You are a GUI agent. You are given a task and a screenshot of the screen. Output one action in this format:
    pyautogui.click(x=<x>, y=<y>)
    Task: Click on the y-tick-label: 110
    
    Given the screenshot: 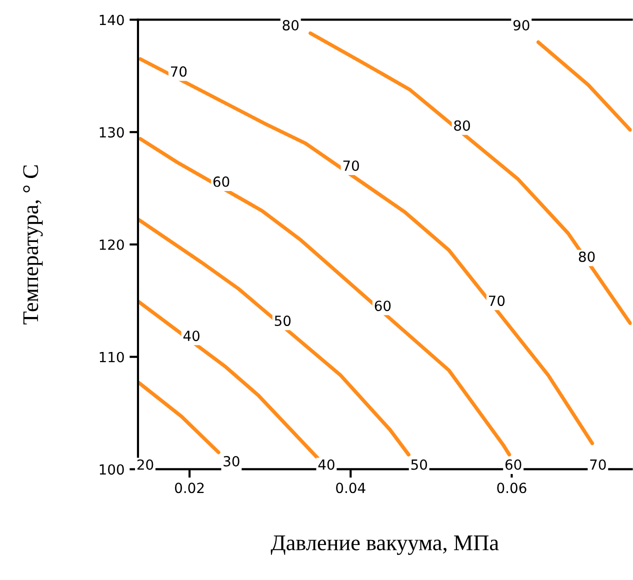 What is the action you would take?
    pyautogui.click(x=112, y=357)
    